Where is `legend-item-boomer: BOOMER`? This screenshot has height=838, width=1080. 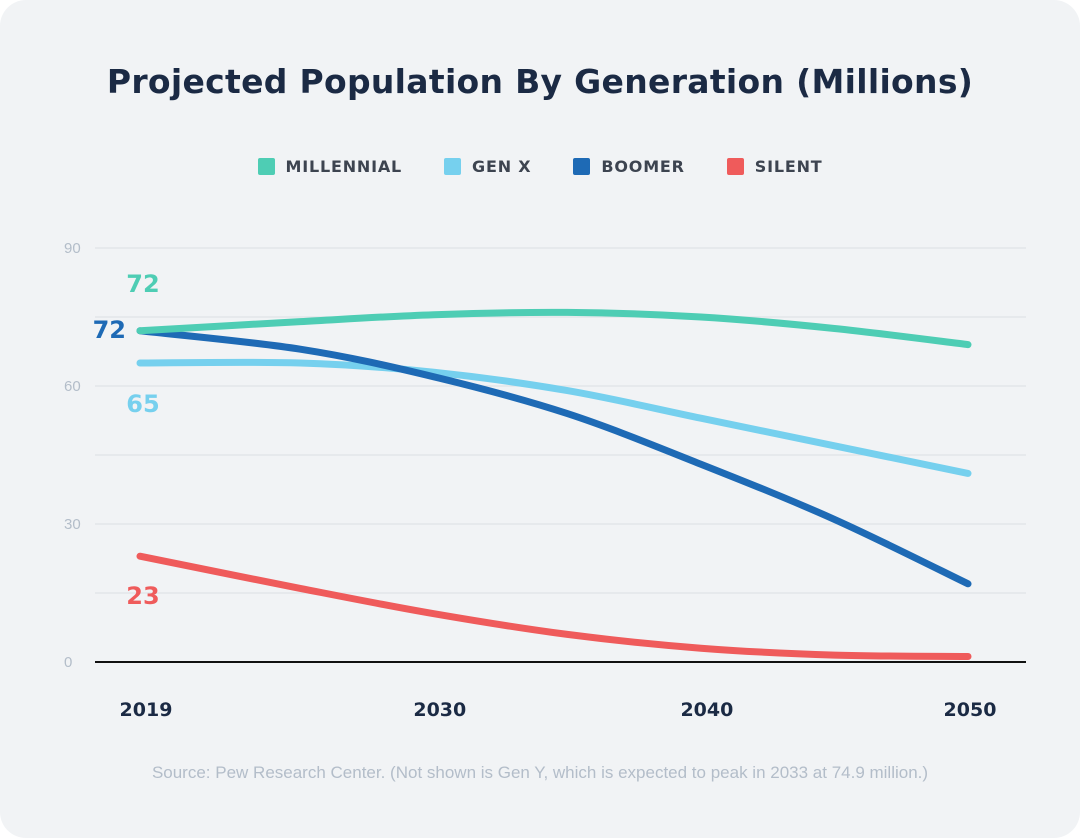 legend-item-boomer: BOOMER is located at coordinates (628, 166).